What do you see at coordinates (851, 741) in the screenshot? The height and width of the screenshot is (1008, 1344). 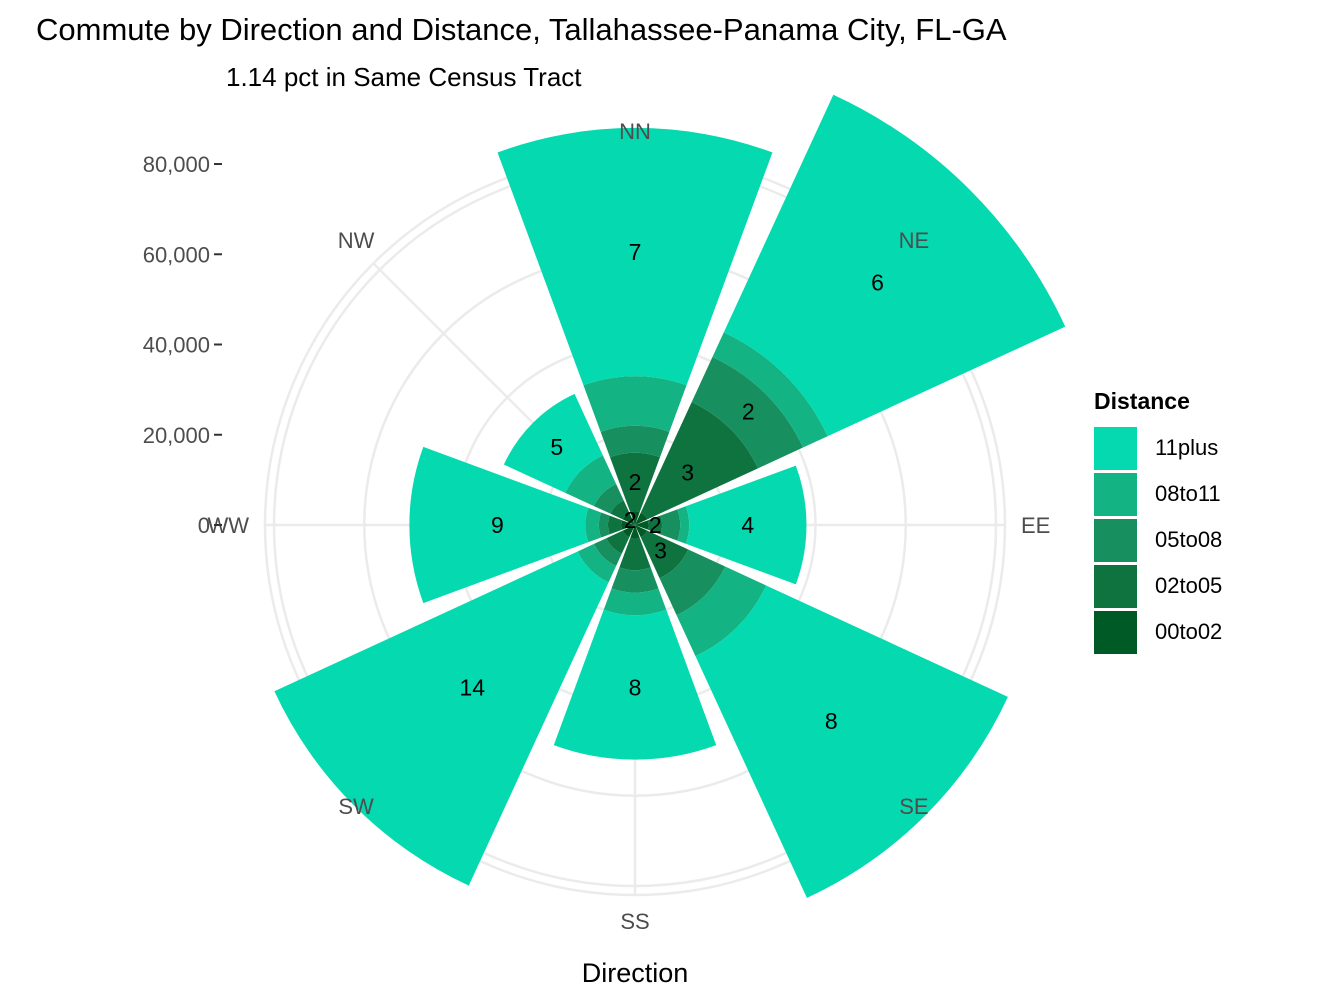 I see `bar-se-11plus` at bounding box center [851, 741].